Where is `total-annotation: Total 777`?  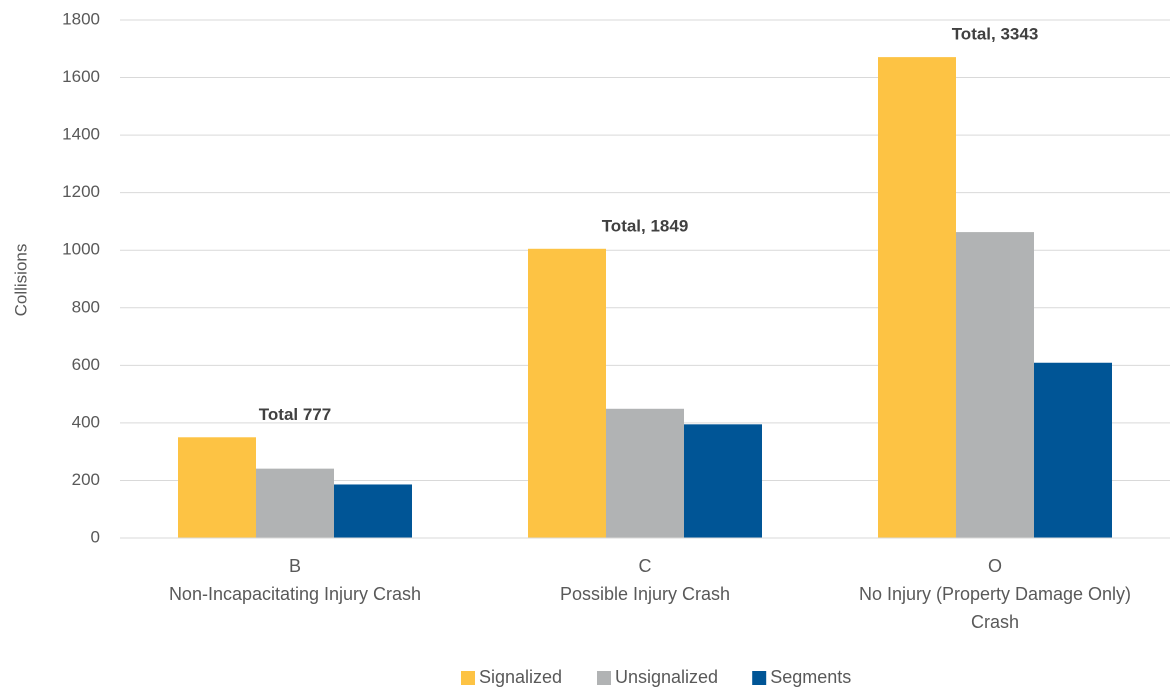
total-annotation: Total 777 is located at coordinates (295, 414).